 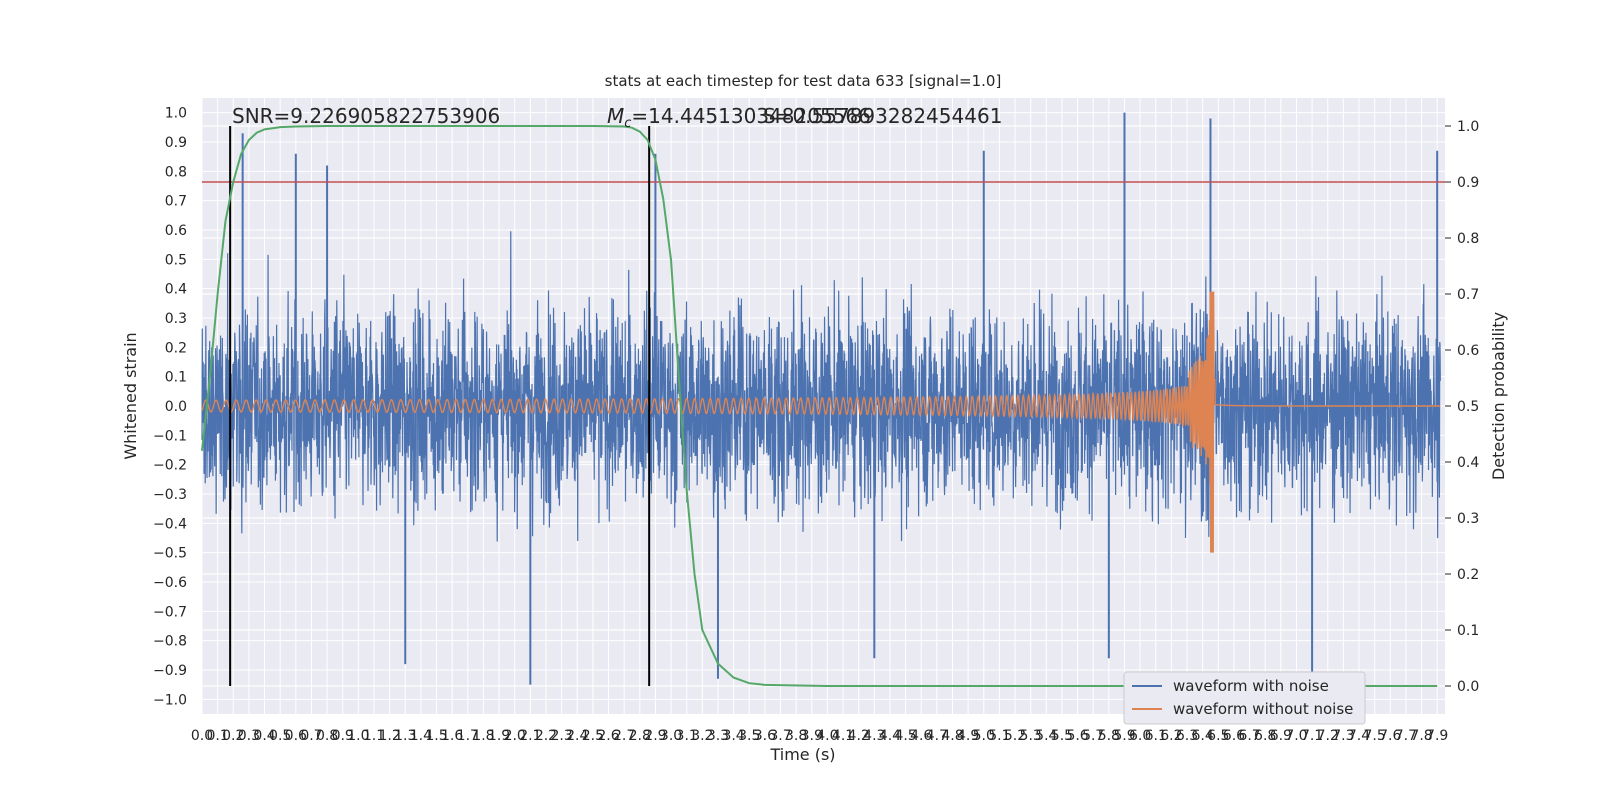 What do you see at coordinates (615, 116) in the screenshot?
I see `chirp-mass-symbol: M` at bounding box center [615, 116].